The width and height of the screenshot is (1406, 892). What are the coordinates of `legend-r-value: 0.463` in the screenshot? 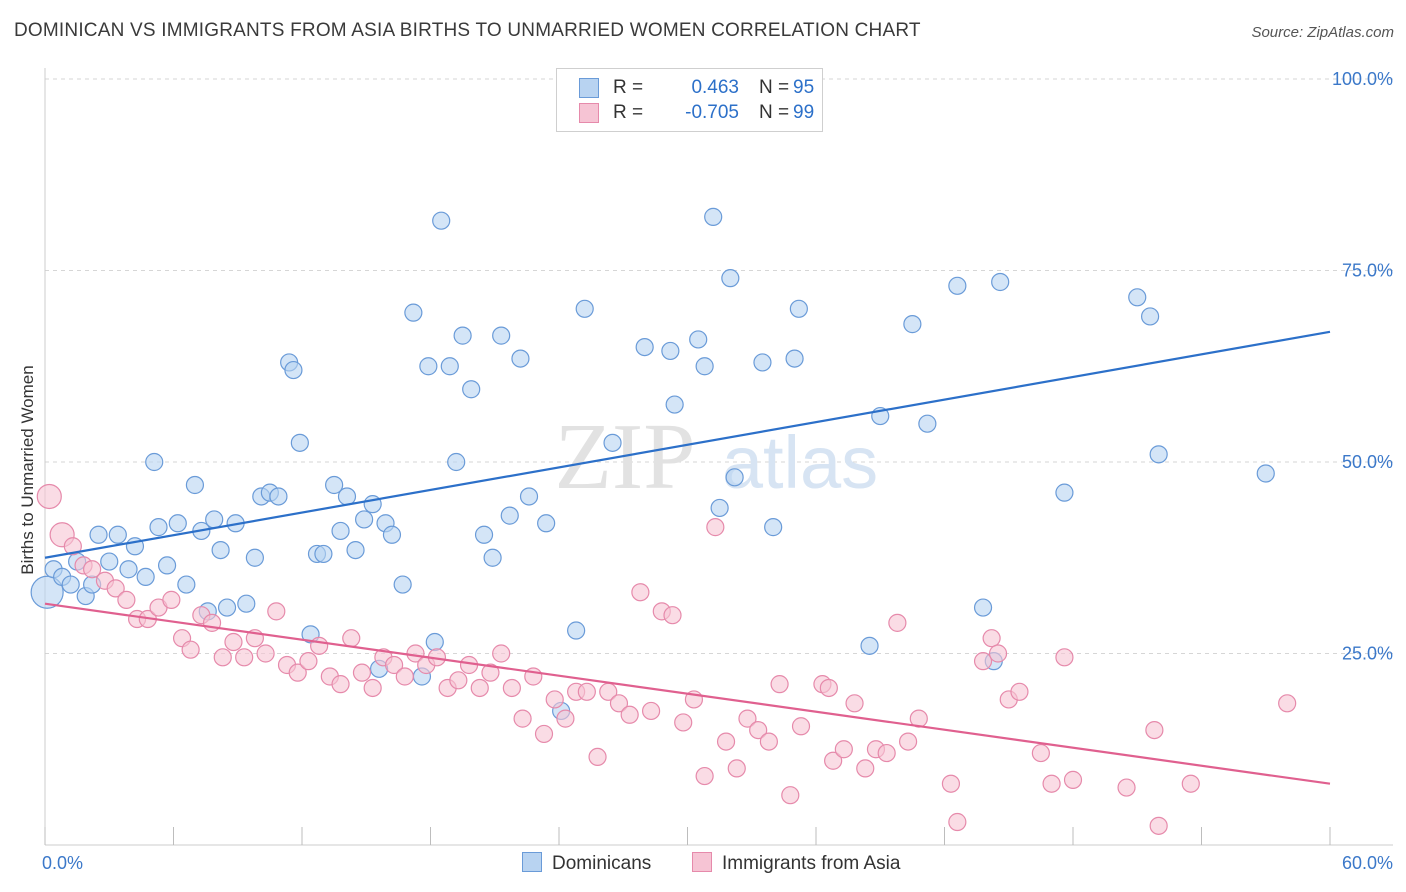 It's located at (715, 87).